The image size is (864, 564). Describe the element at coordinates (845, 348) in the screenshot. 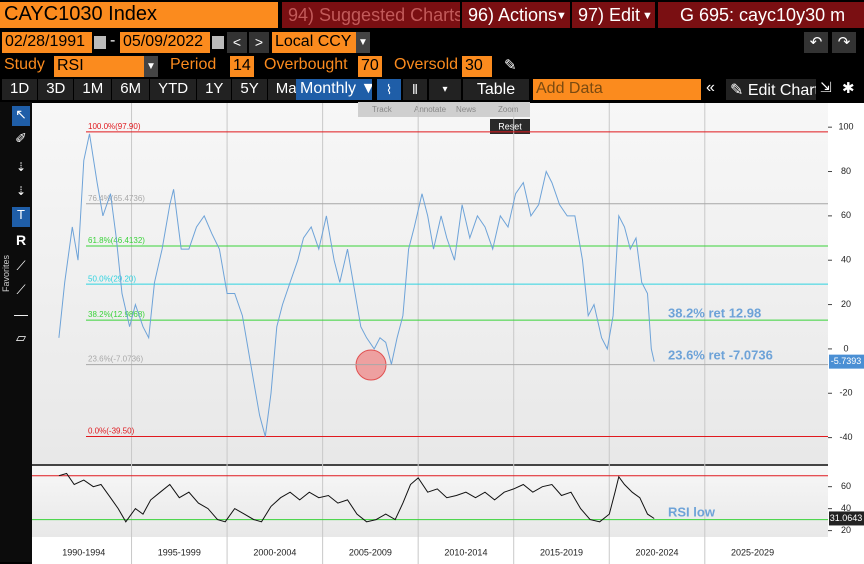

I see `y-tick-label: 0` at that location.